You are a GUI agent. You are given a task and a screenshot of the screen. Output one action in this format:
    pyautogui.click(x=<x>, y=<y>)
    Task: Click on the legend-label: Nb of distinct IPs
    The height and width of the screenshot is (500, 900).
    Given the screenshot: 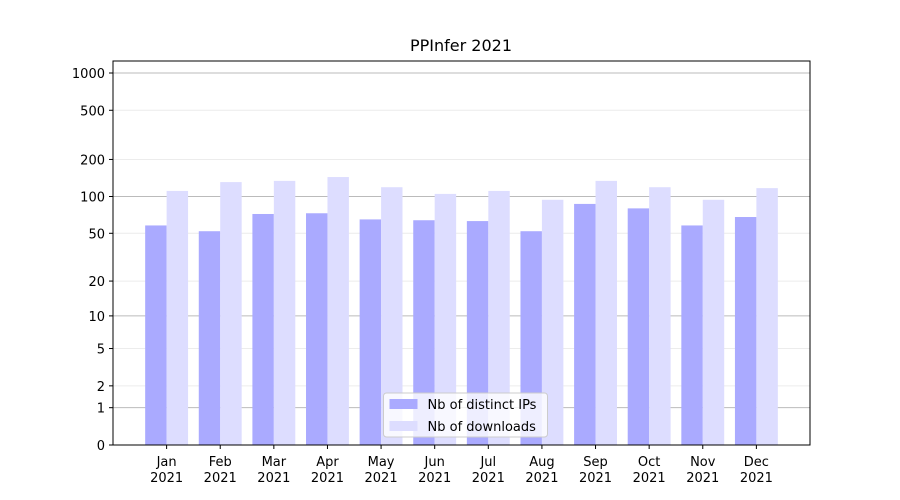 What is the action you would take?
    pyautogui.click(x=482, y=405)
    